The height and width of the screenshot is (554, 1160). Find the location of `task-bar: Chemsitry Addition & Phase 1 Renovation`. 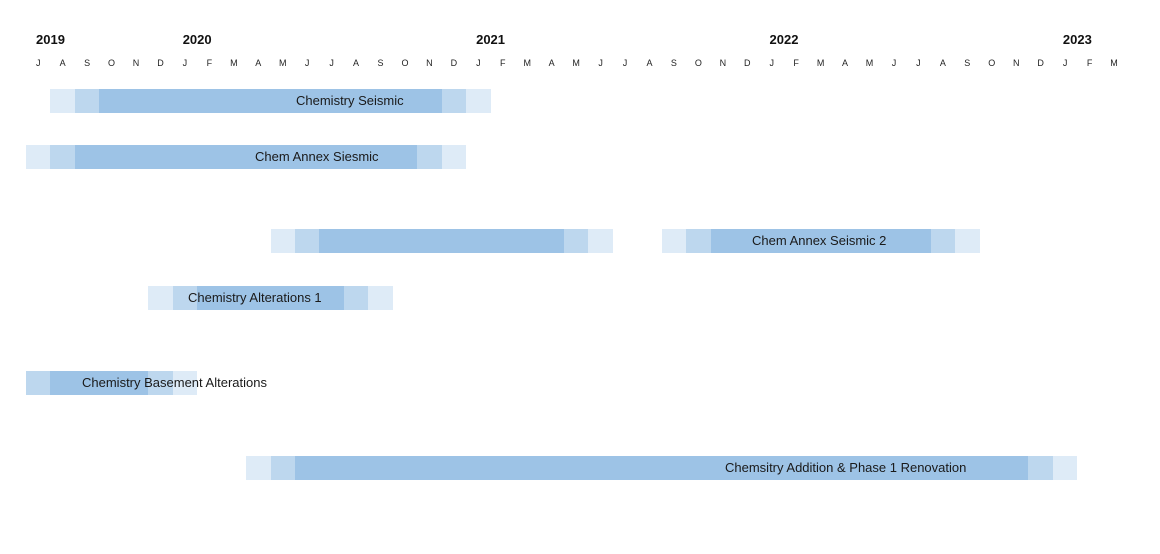

task-bar: Chemsitry Addition & Phase 1 Renovation is located at coordinates (580, 468).